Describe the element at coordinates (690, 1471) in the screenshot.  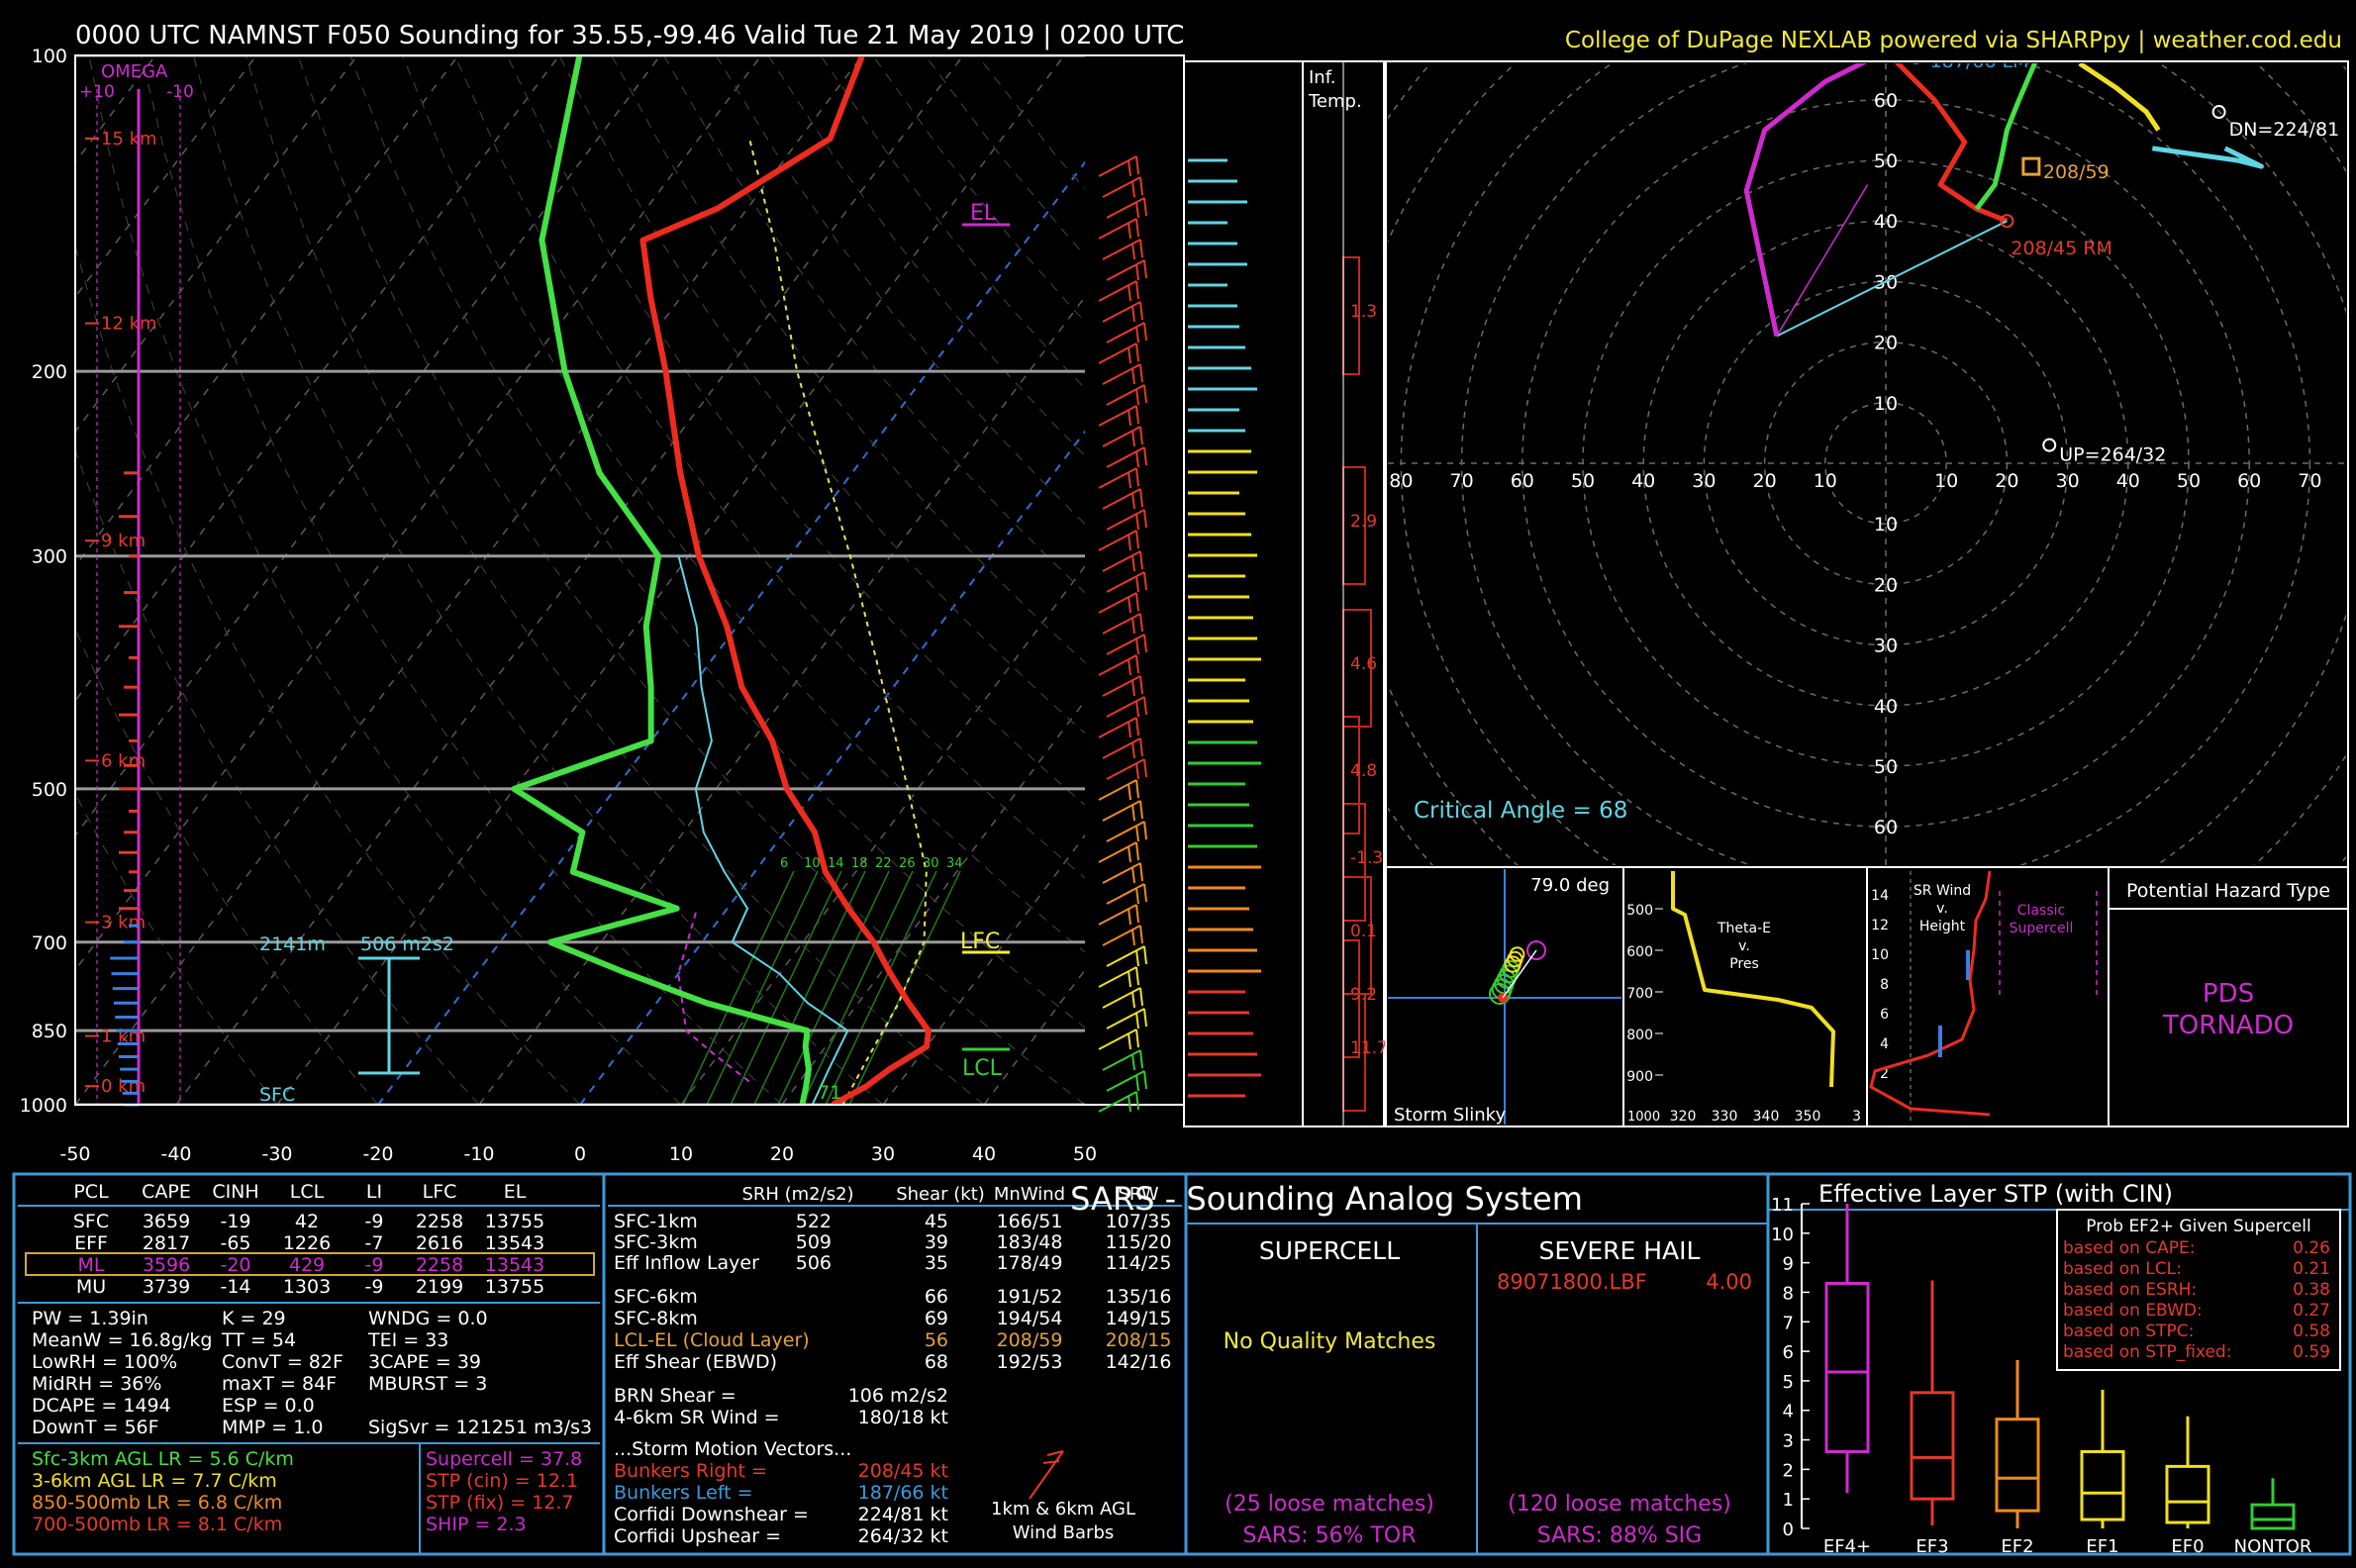
I see `motion-label: Bunkers Right =` at that location.